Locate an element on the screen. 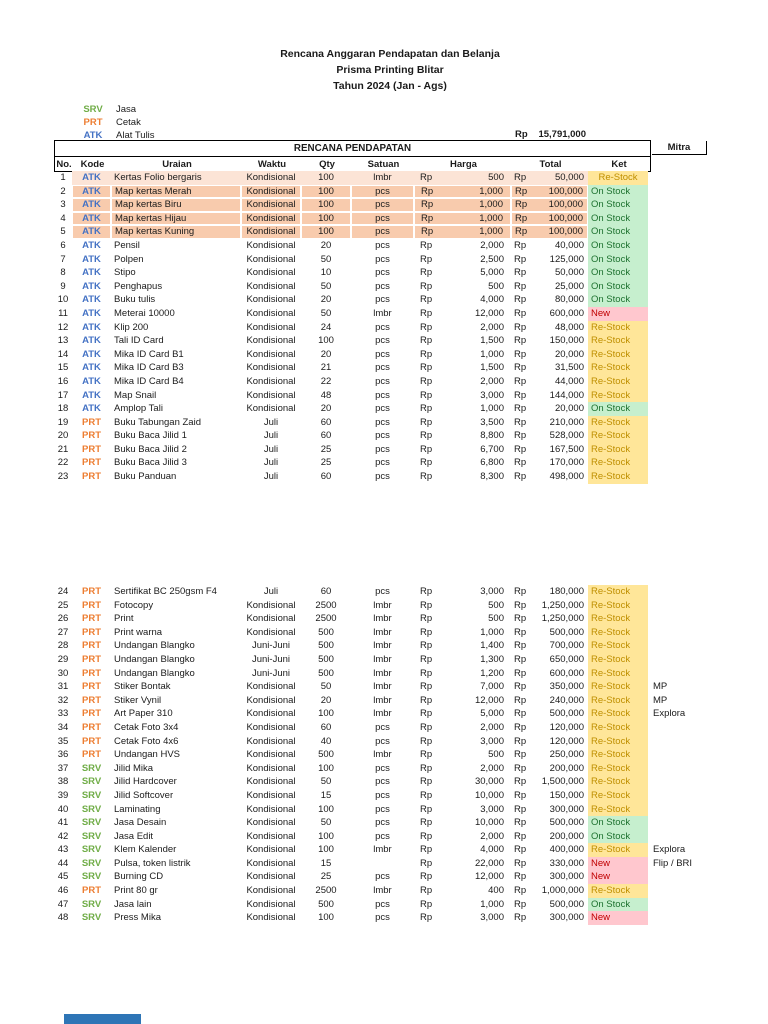 The image size is (768, 1024). row-uraian: Map Snail is located at coordinates (135, 395).